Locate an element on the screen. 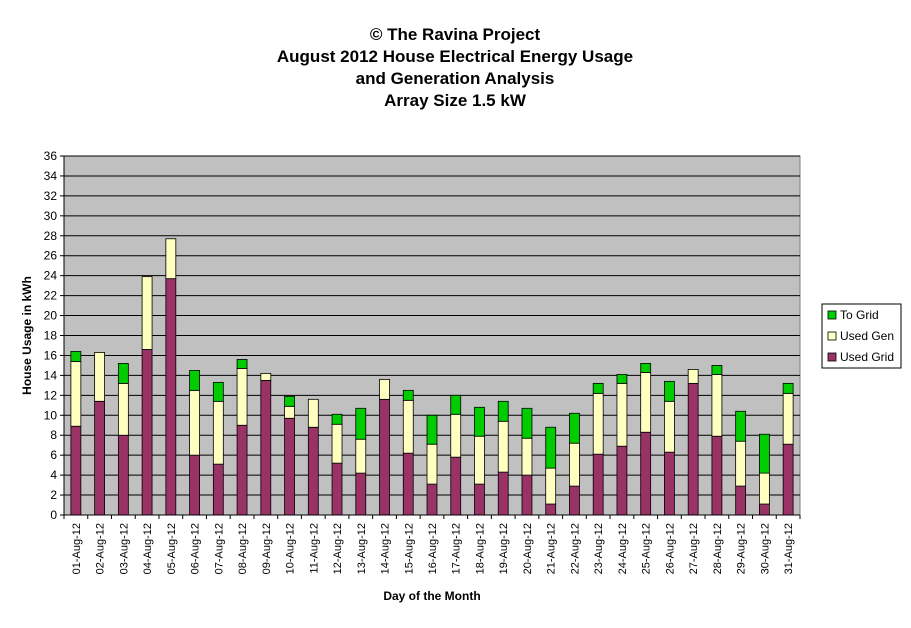 This screenshot has height=628, width=911. legend-label: Used Grid is located at coordinates (867, 357).